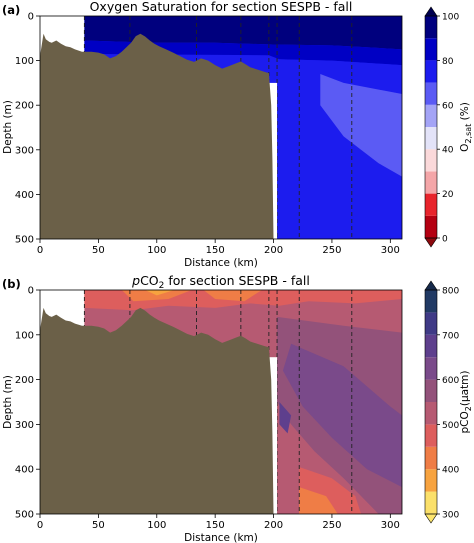 This screenshot has height=543, width=474. I want to click on colorbar-label-a: O2,sat (%), so click(466, 127).